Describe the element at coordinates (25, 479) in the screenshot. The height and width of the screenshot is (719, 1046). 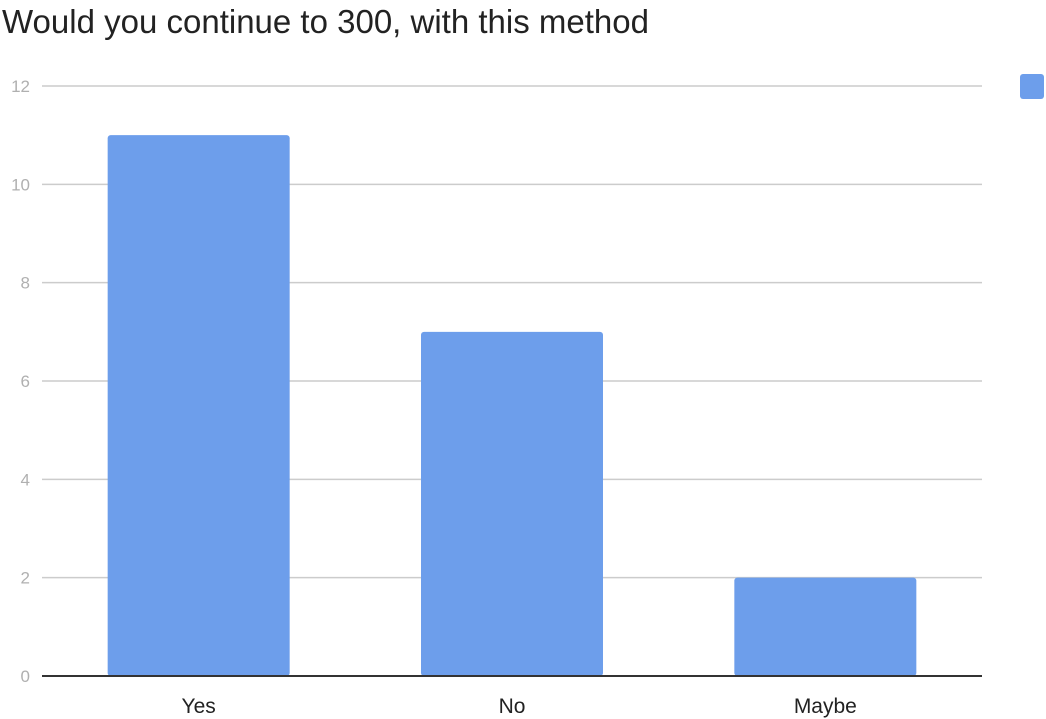
I see `y-tick-label: 4` at that location.